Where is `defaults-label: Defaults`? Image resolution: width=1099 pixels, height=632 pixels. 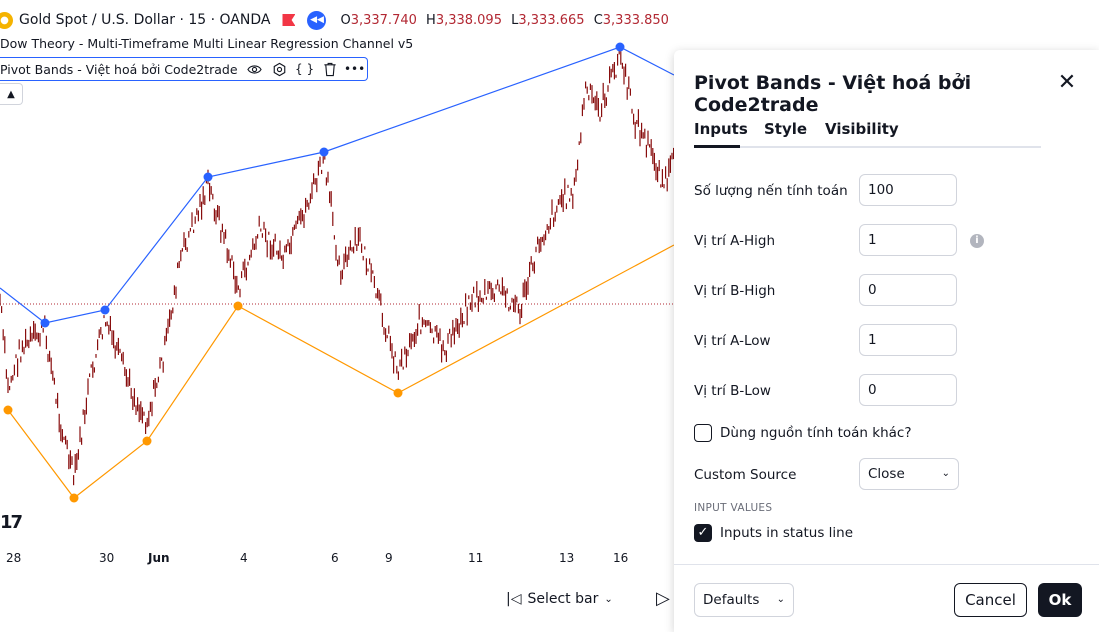
defaults-label: Defaults is located at coordinates (731, 600).